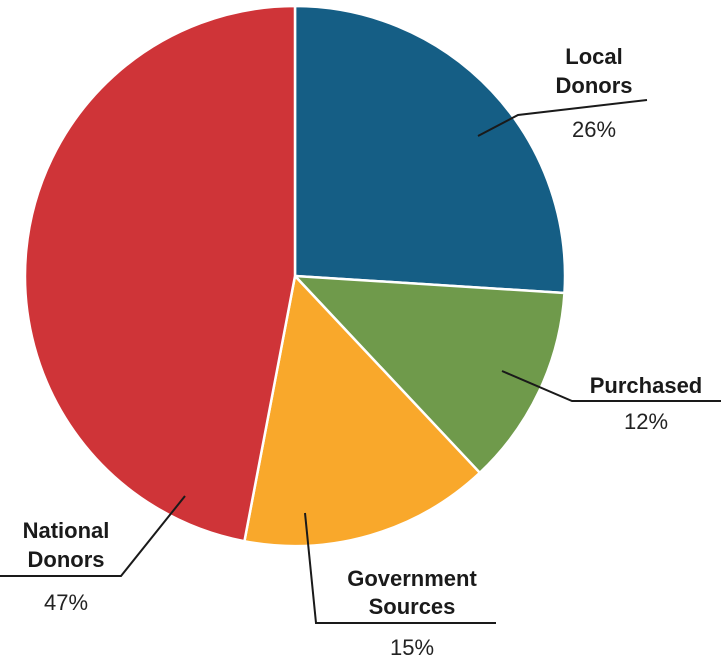 This screenshot has height=663, width=721. Describe the element at coordinates (66, 530) in the screenshot. I see `label-national-donors-line1: National` at that location.